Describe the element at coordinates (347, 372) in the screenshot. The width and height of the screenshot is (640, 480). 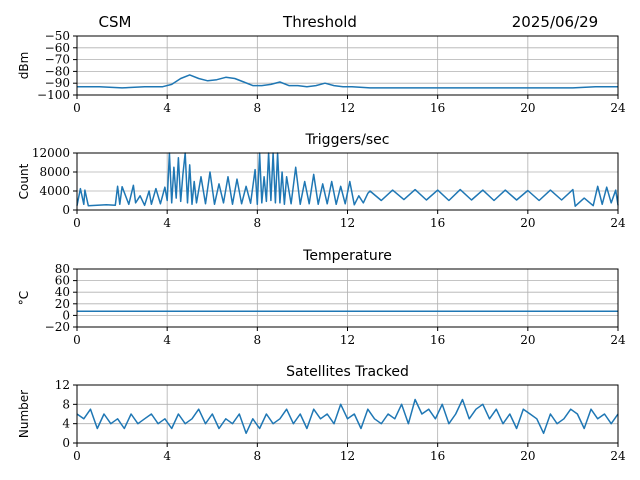
I see `satellites-title: Satellites Tracked` at that location.